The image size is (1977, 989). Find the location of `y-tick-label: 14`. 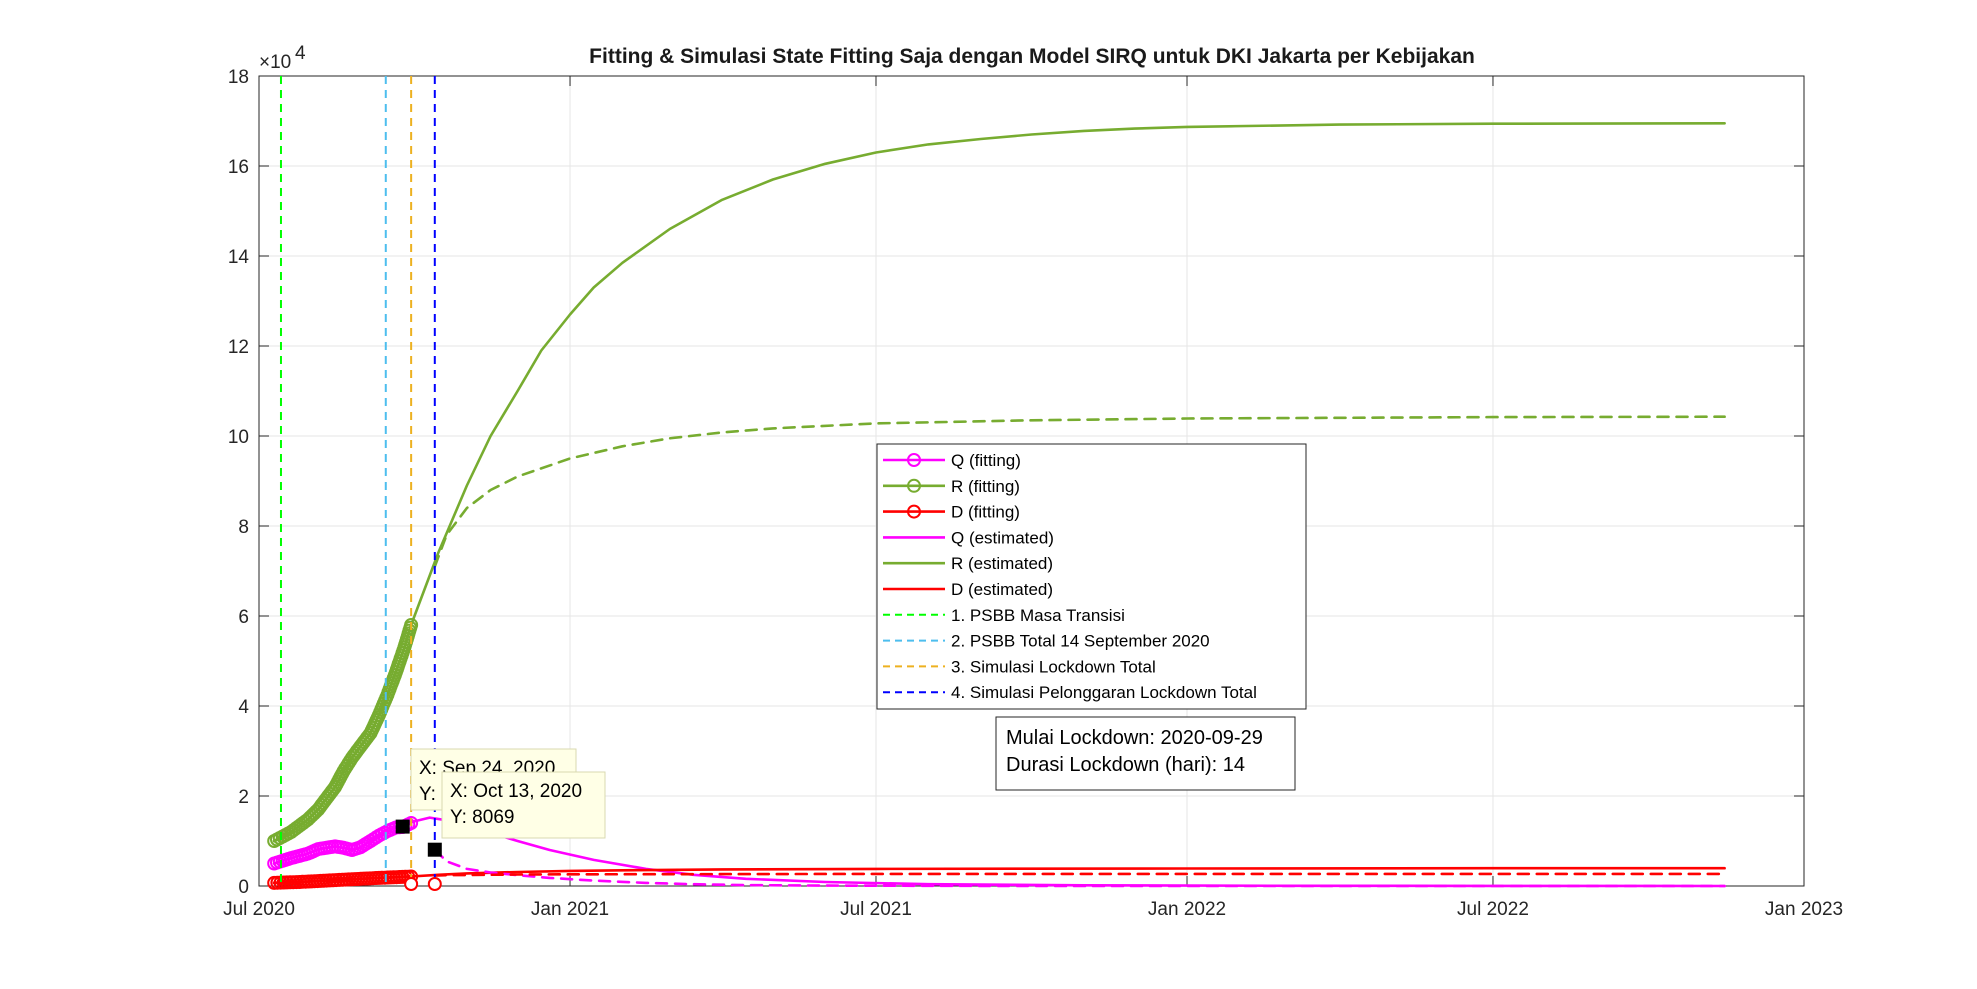

y-tick-label: 14 is located at coordinates (239, 257).